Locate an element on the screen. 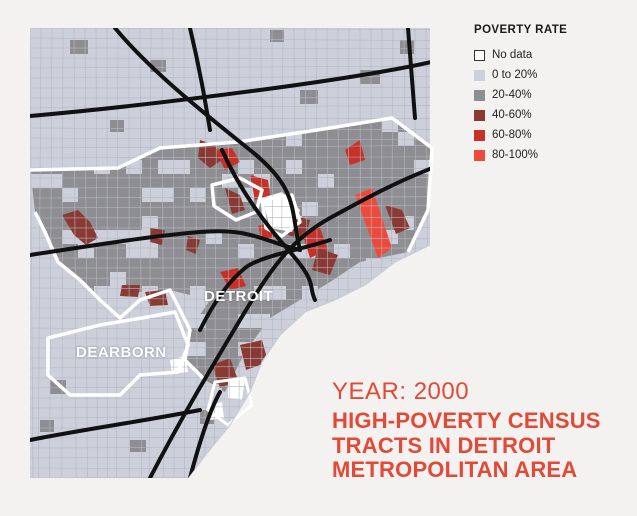  legend-item: 0 to 20% is located at coordinates (520, 75).